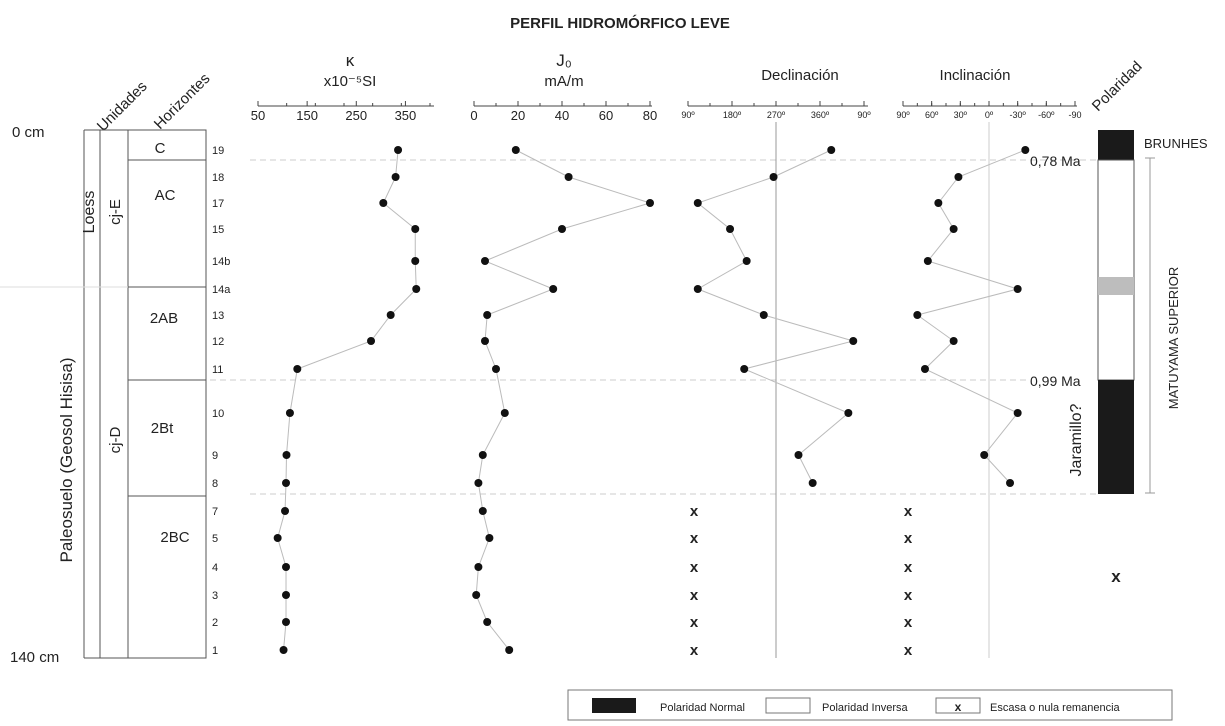 Image resolution: width=1225 pixels, height=726 pixels. What do you see at coordinates (620, 23) in the screenshot?
I see `figure-title: PERFIL HIDROMÓRFICO LEVE` at bounding box center [620, 23].